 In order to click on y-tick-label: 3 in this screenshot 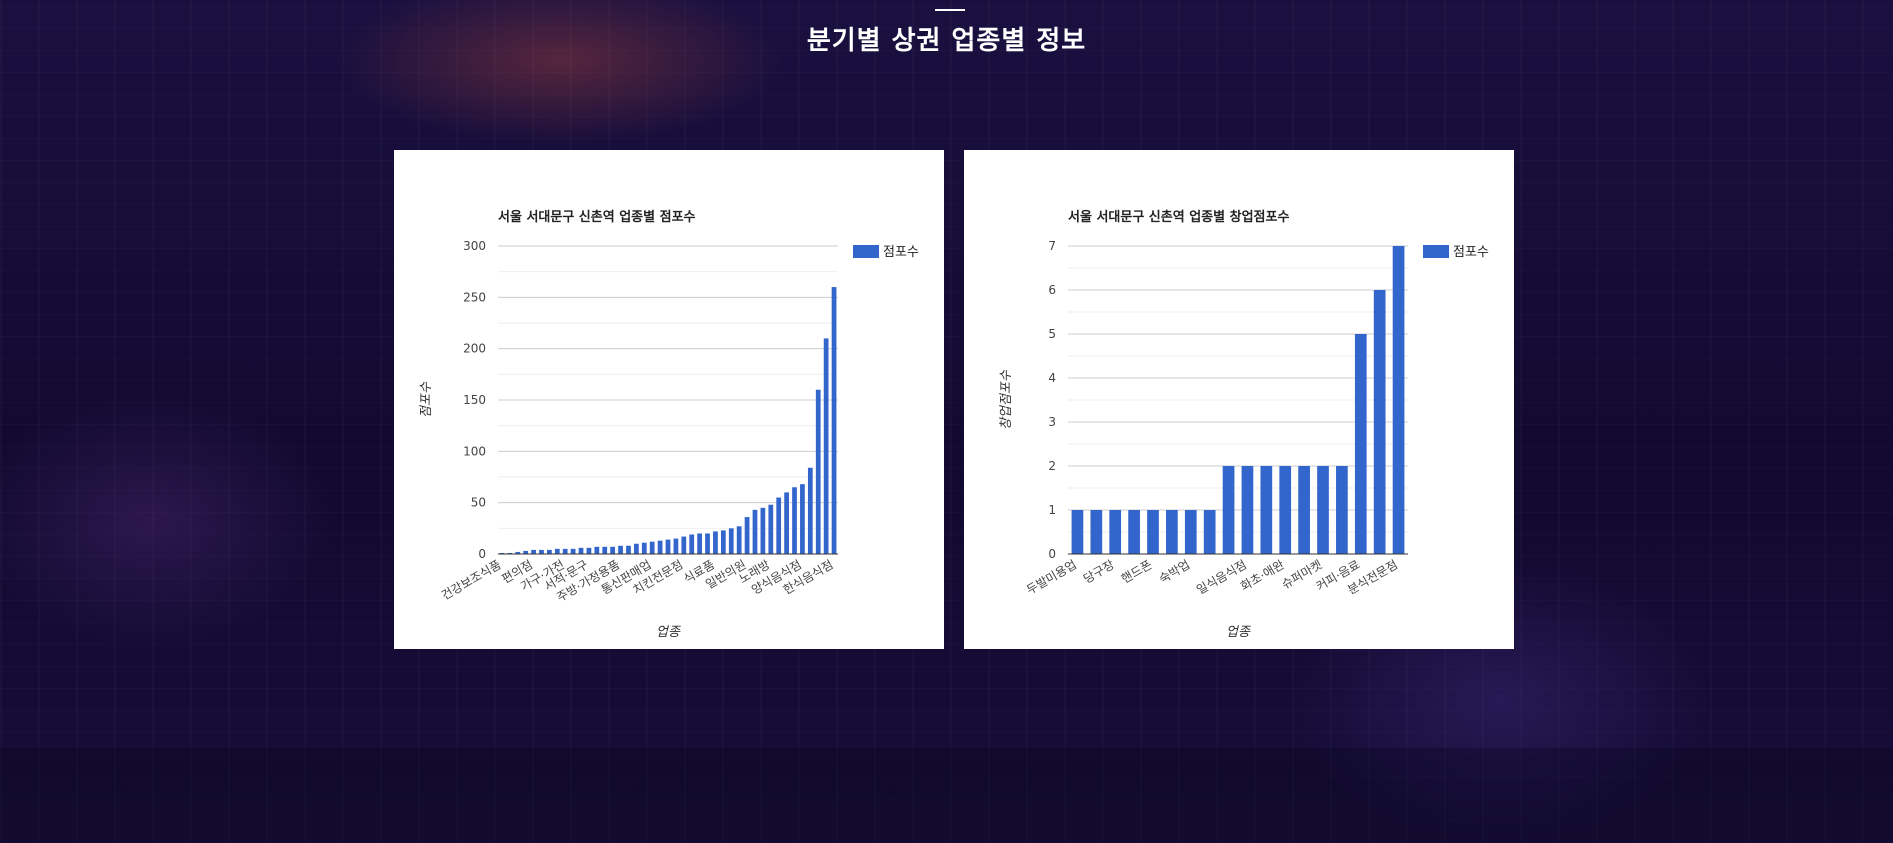, I will do `click(1052, 422)`.